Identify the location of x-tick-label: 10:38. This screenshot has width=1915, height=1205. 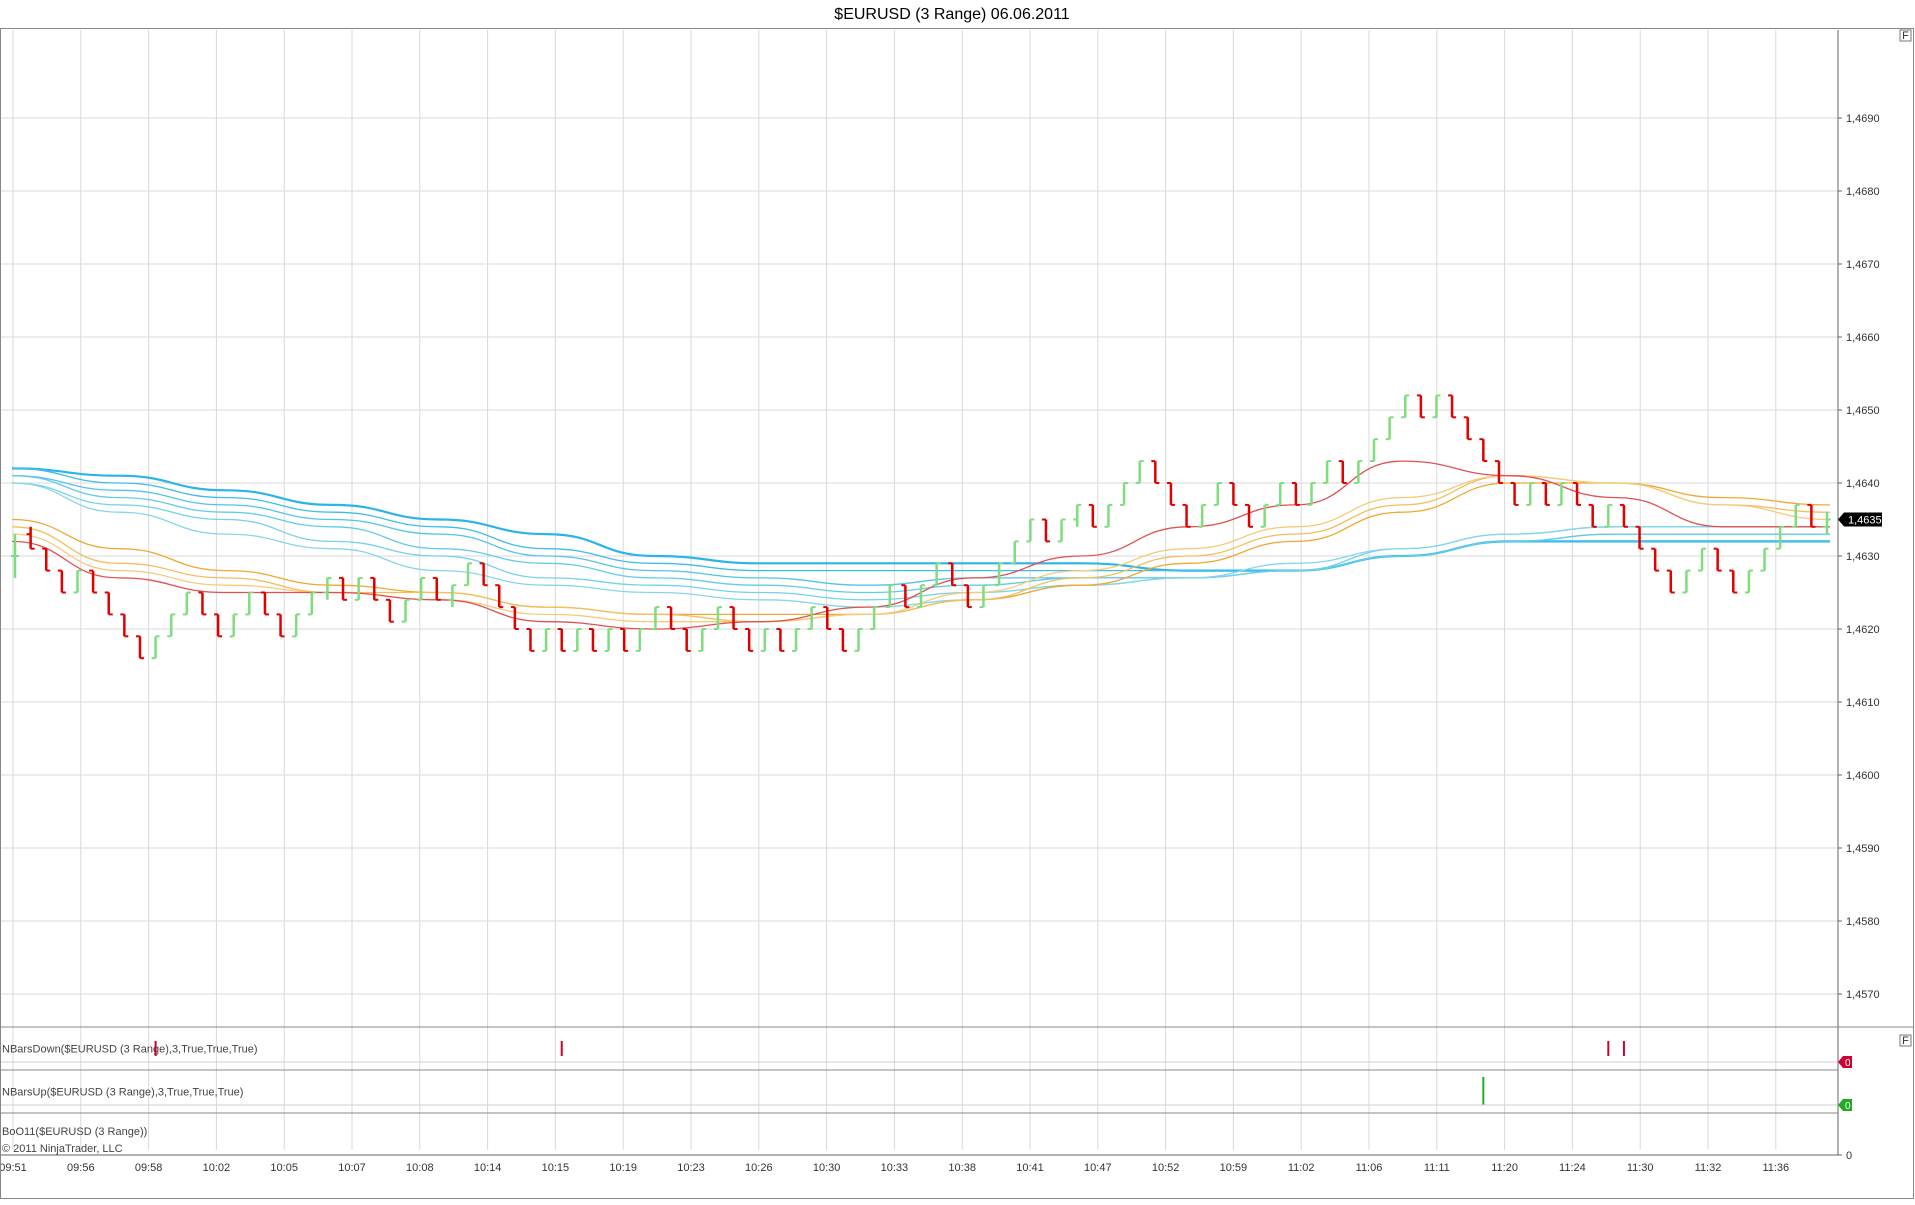
(962, 1168).